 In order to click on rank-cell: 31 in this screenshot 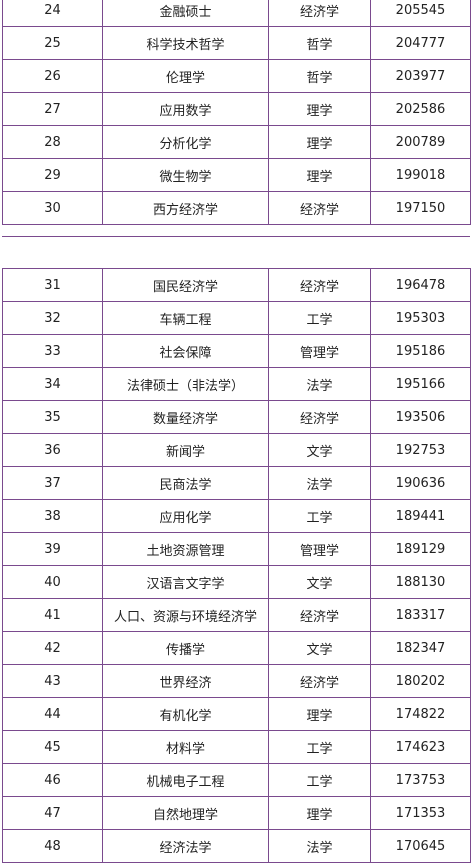, I will do `click(52, 285)`.